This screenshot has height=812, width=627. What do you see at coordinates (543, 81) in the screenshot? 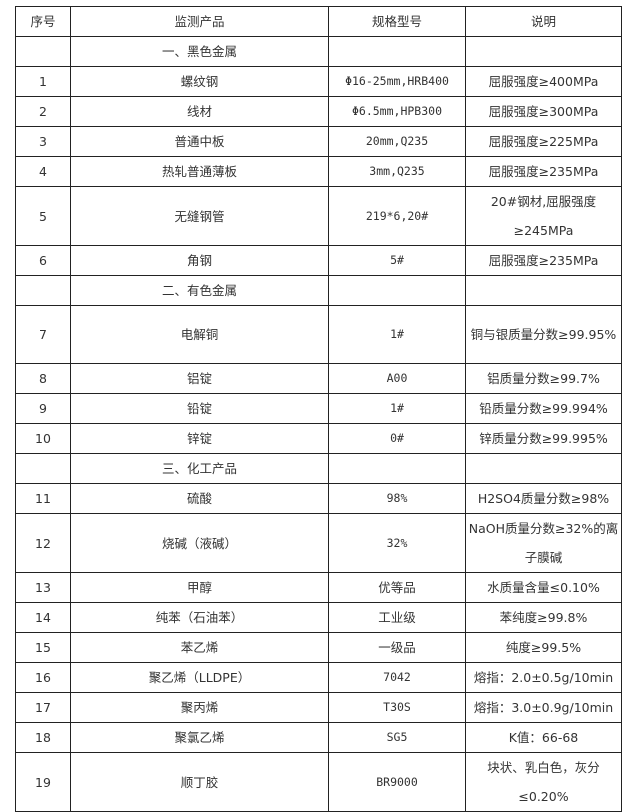
I see `cell-desc: 屈服强度≥400MPa` at bounding box center [543, 81].